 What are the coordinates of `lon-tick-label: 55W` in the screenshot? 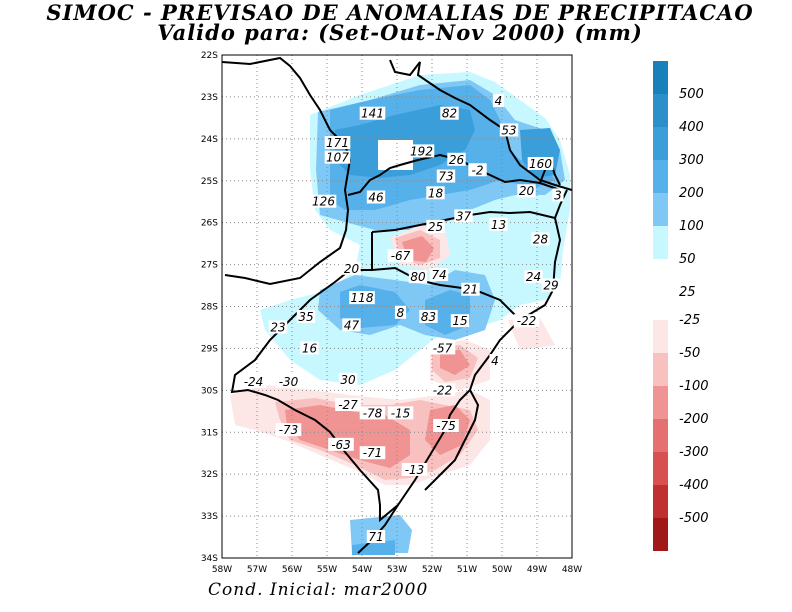 It's located at (327, 570).